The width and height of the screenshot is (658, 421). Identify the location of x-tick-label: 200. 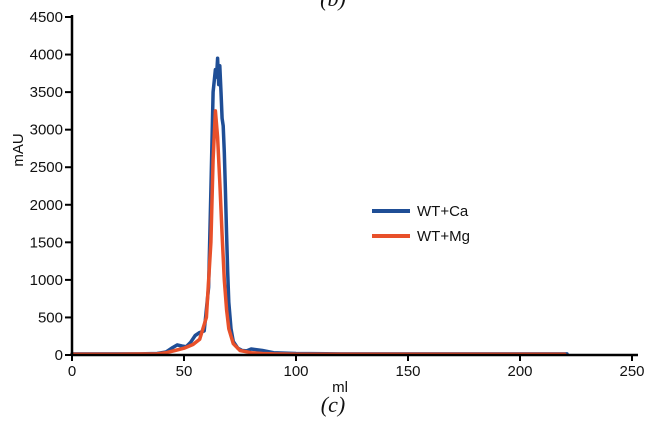
(519, 371).